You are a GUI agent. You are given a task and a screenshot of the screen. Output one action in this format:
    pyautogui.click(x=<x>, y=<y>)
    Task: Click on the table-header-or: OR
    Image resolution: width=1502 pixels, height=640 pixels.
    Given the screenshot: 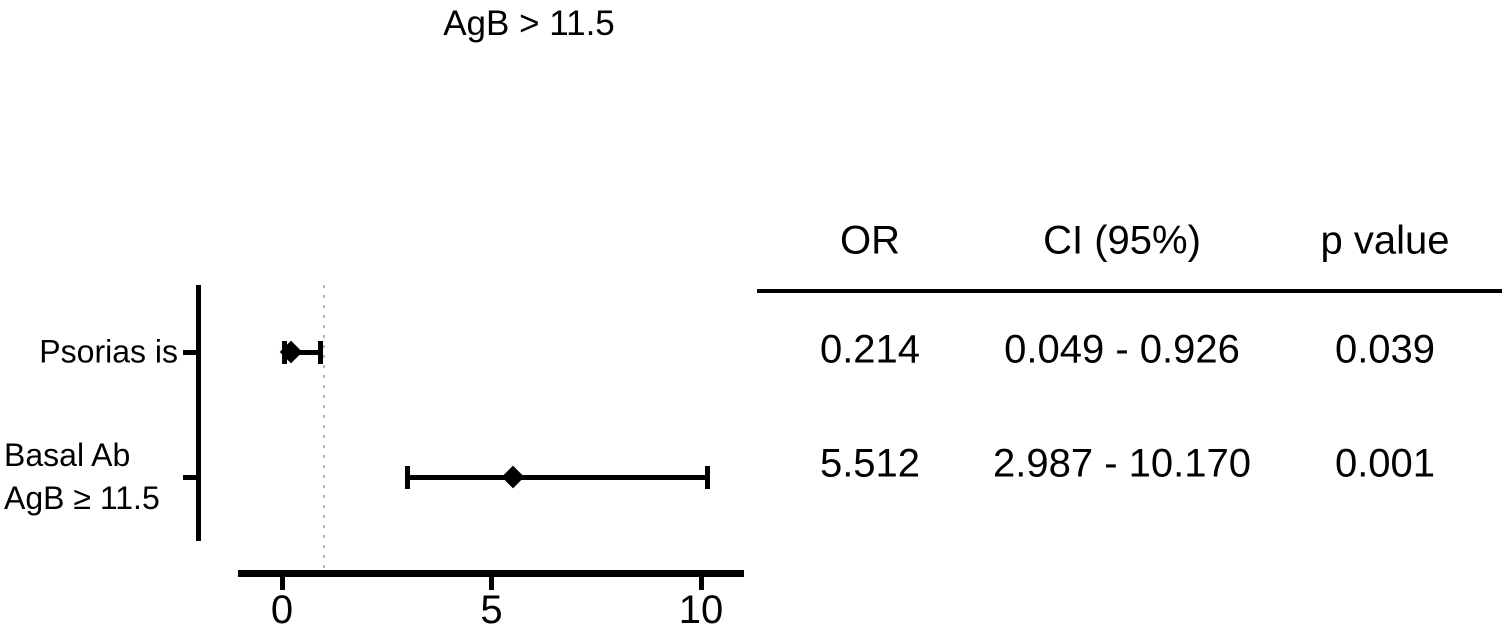 What is the action you would take?
    pyautogui.click(x=870, y=240)
    